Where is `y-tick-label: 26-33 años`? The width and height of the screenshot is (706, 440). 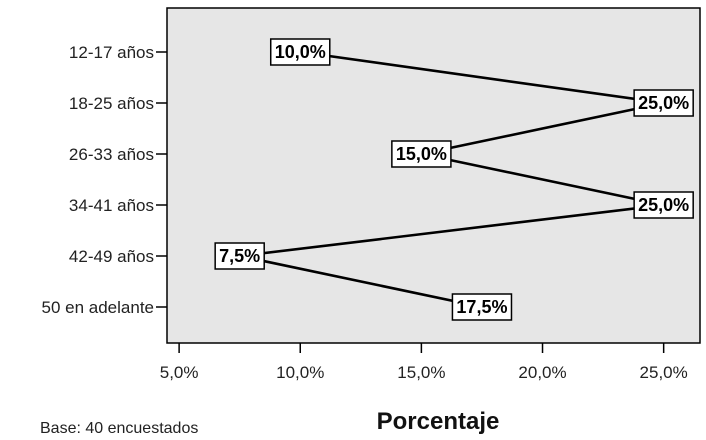
y-tick-label: 26-33 años is located at coordinates (111, 154).